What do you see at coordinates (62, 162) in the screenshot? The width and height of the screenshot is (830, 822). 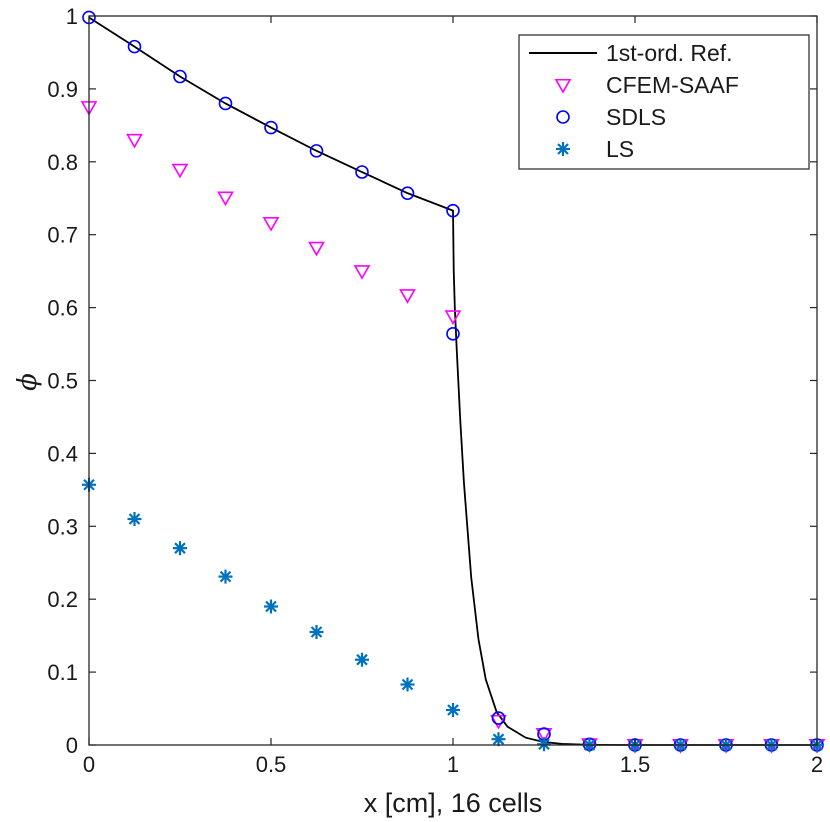 I see `y-tick-label: 0.8` at bounding box center [62, 162].